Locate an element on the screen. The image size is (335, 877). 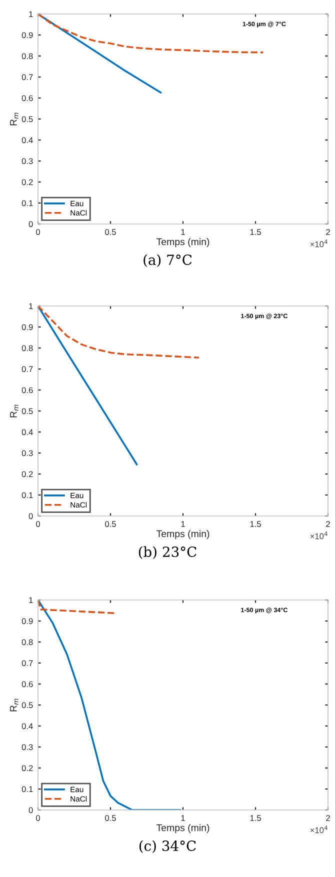
text: (a) 7°C is located at coordinates (168, 260).